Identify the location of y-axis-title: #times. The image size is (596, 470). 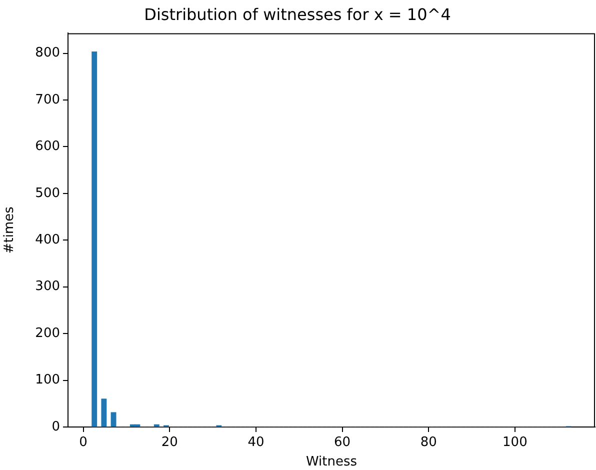
(10, 230).